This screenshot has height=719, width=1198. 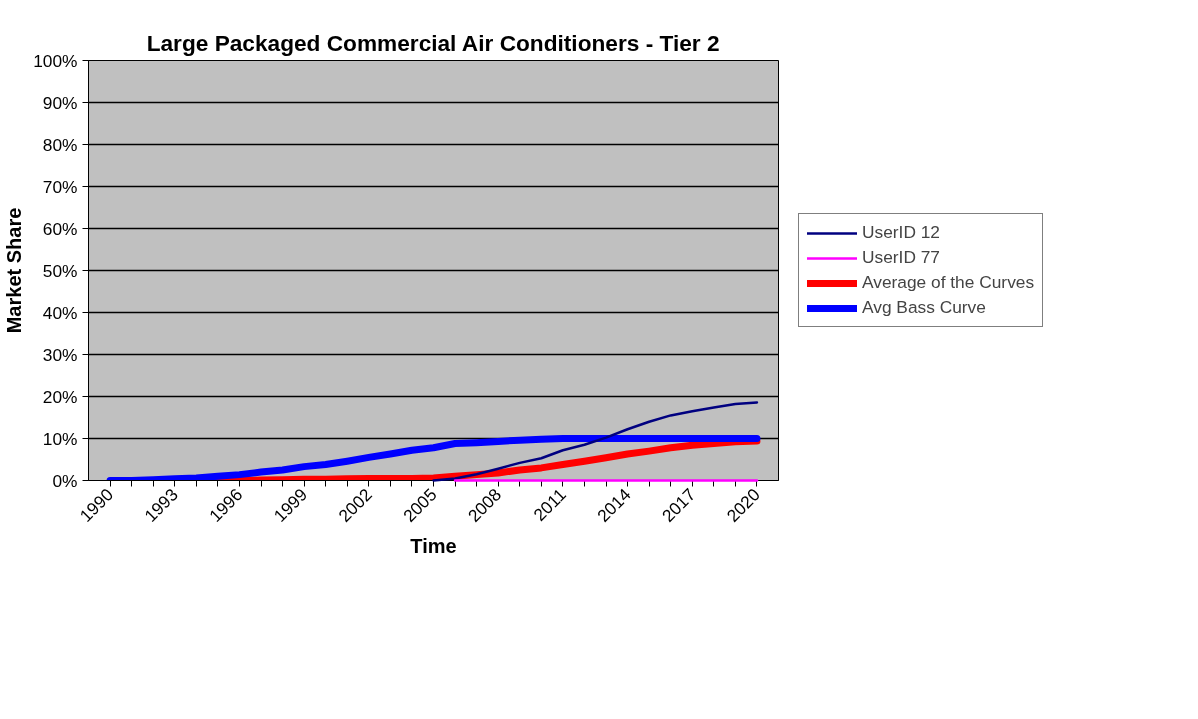 What do you see at coordinates (595, 441) in the screenshot?
I see `line-series` at bounding box center [595, 441].